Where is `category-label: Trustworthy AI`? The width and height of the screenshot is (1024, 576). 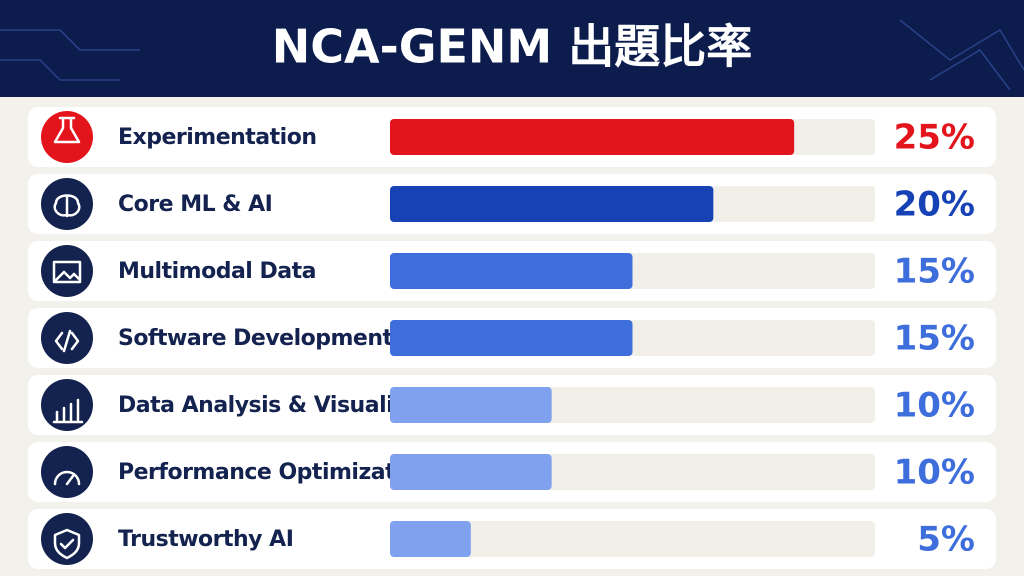 category-label: Trustworthy AI is located at coordinates (205, 539).